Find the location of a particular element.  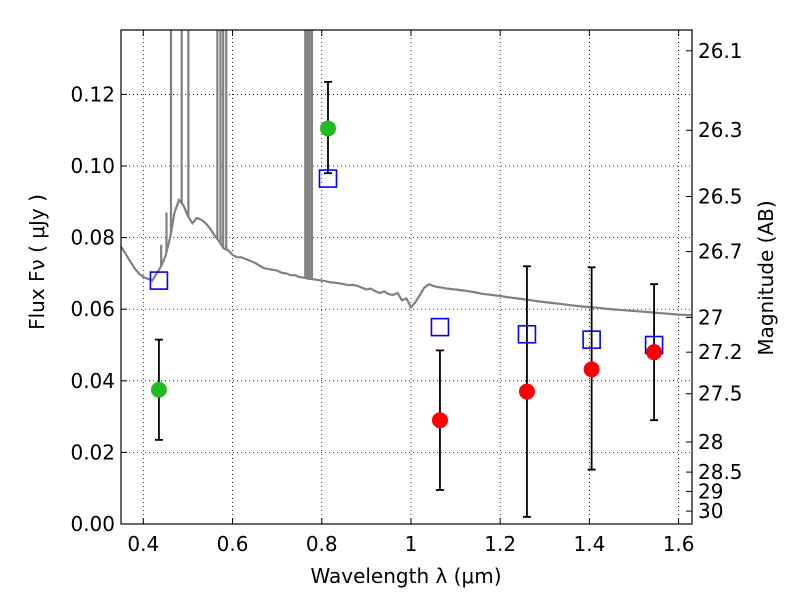

y-tick-label: 0.10 is located at coordinates (92, 166).